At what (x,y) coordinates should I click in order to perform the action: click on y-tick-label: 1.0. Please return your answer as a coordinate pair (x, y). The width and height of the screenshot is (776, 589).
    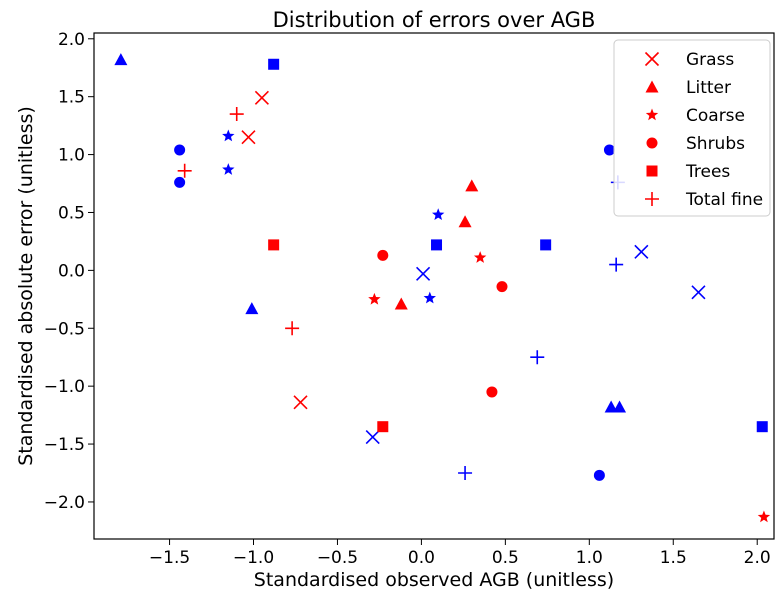
    Looking at the image, I should click on (71, 156).